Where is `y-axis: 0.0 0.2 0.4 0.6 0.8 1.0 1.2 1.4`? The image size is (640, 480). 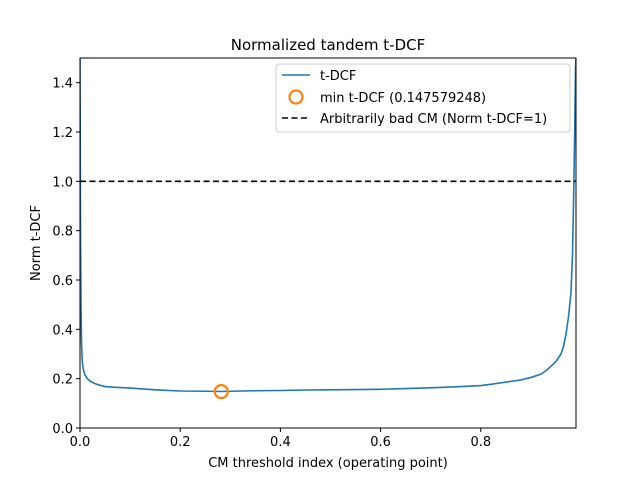 y-axis: 0.0 0.2 0.4 0.6 0.8 1.0 1.2 1.4 is located at coordinates (66, 257).